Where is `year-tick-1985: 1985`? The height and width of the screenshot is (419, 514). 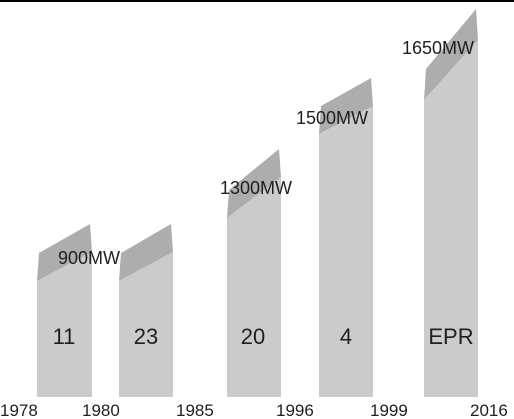
year-tick-1985: 1985 is located at coordinates (195, 410).